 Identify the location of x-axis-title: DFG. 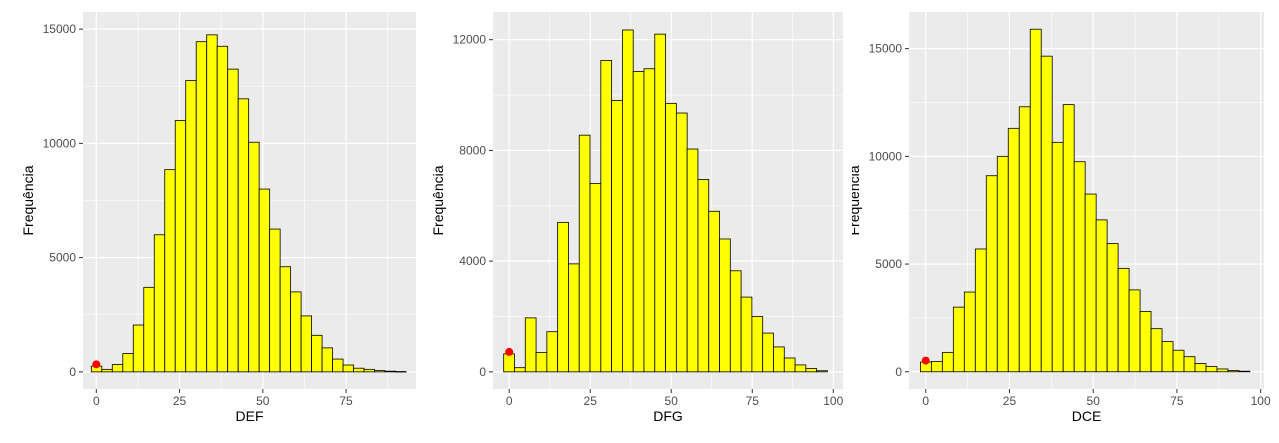
(668, 416).